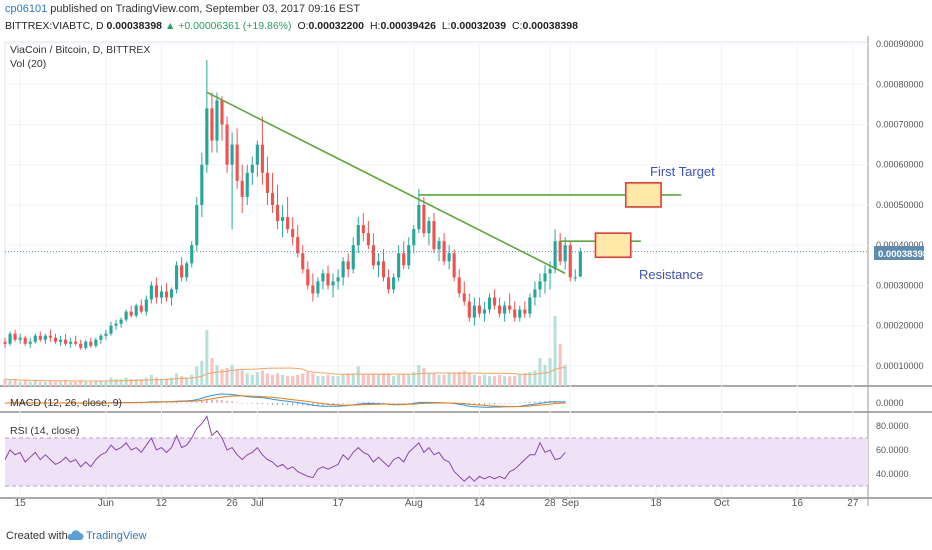 The width and height of the screenshot is (932, 550). Describe the element at coordinates (890, 403) in the screenshot. I see `macd-tick-label: 0.0000` at that location.